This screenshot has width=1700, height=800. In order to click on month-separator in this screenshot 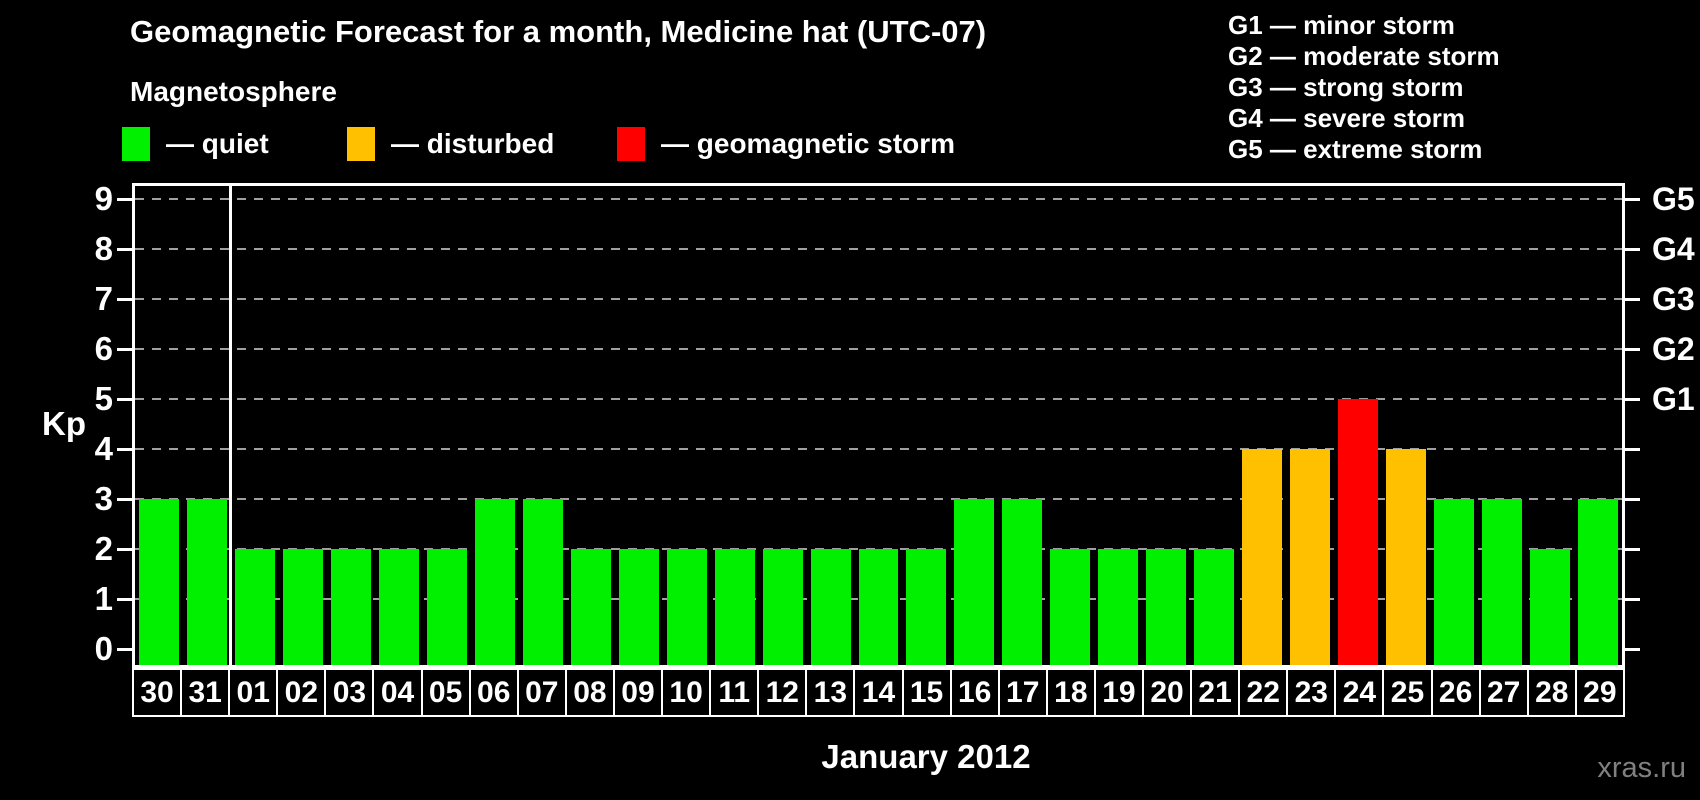, I will do `click(231, 425)`.